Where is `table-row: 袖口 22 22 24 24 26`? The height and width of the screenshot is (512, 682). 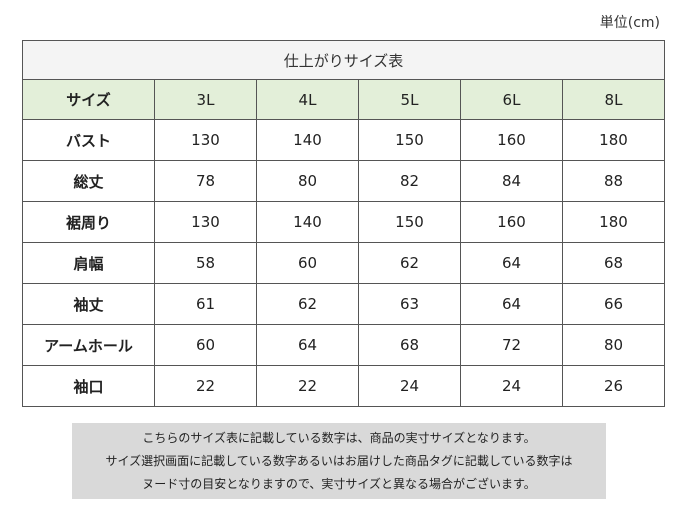
table-row: 袖口 22 22 24 24 26 is located at coordinates (343, 386).